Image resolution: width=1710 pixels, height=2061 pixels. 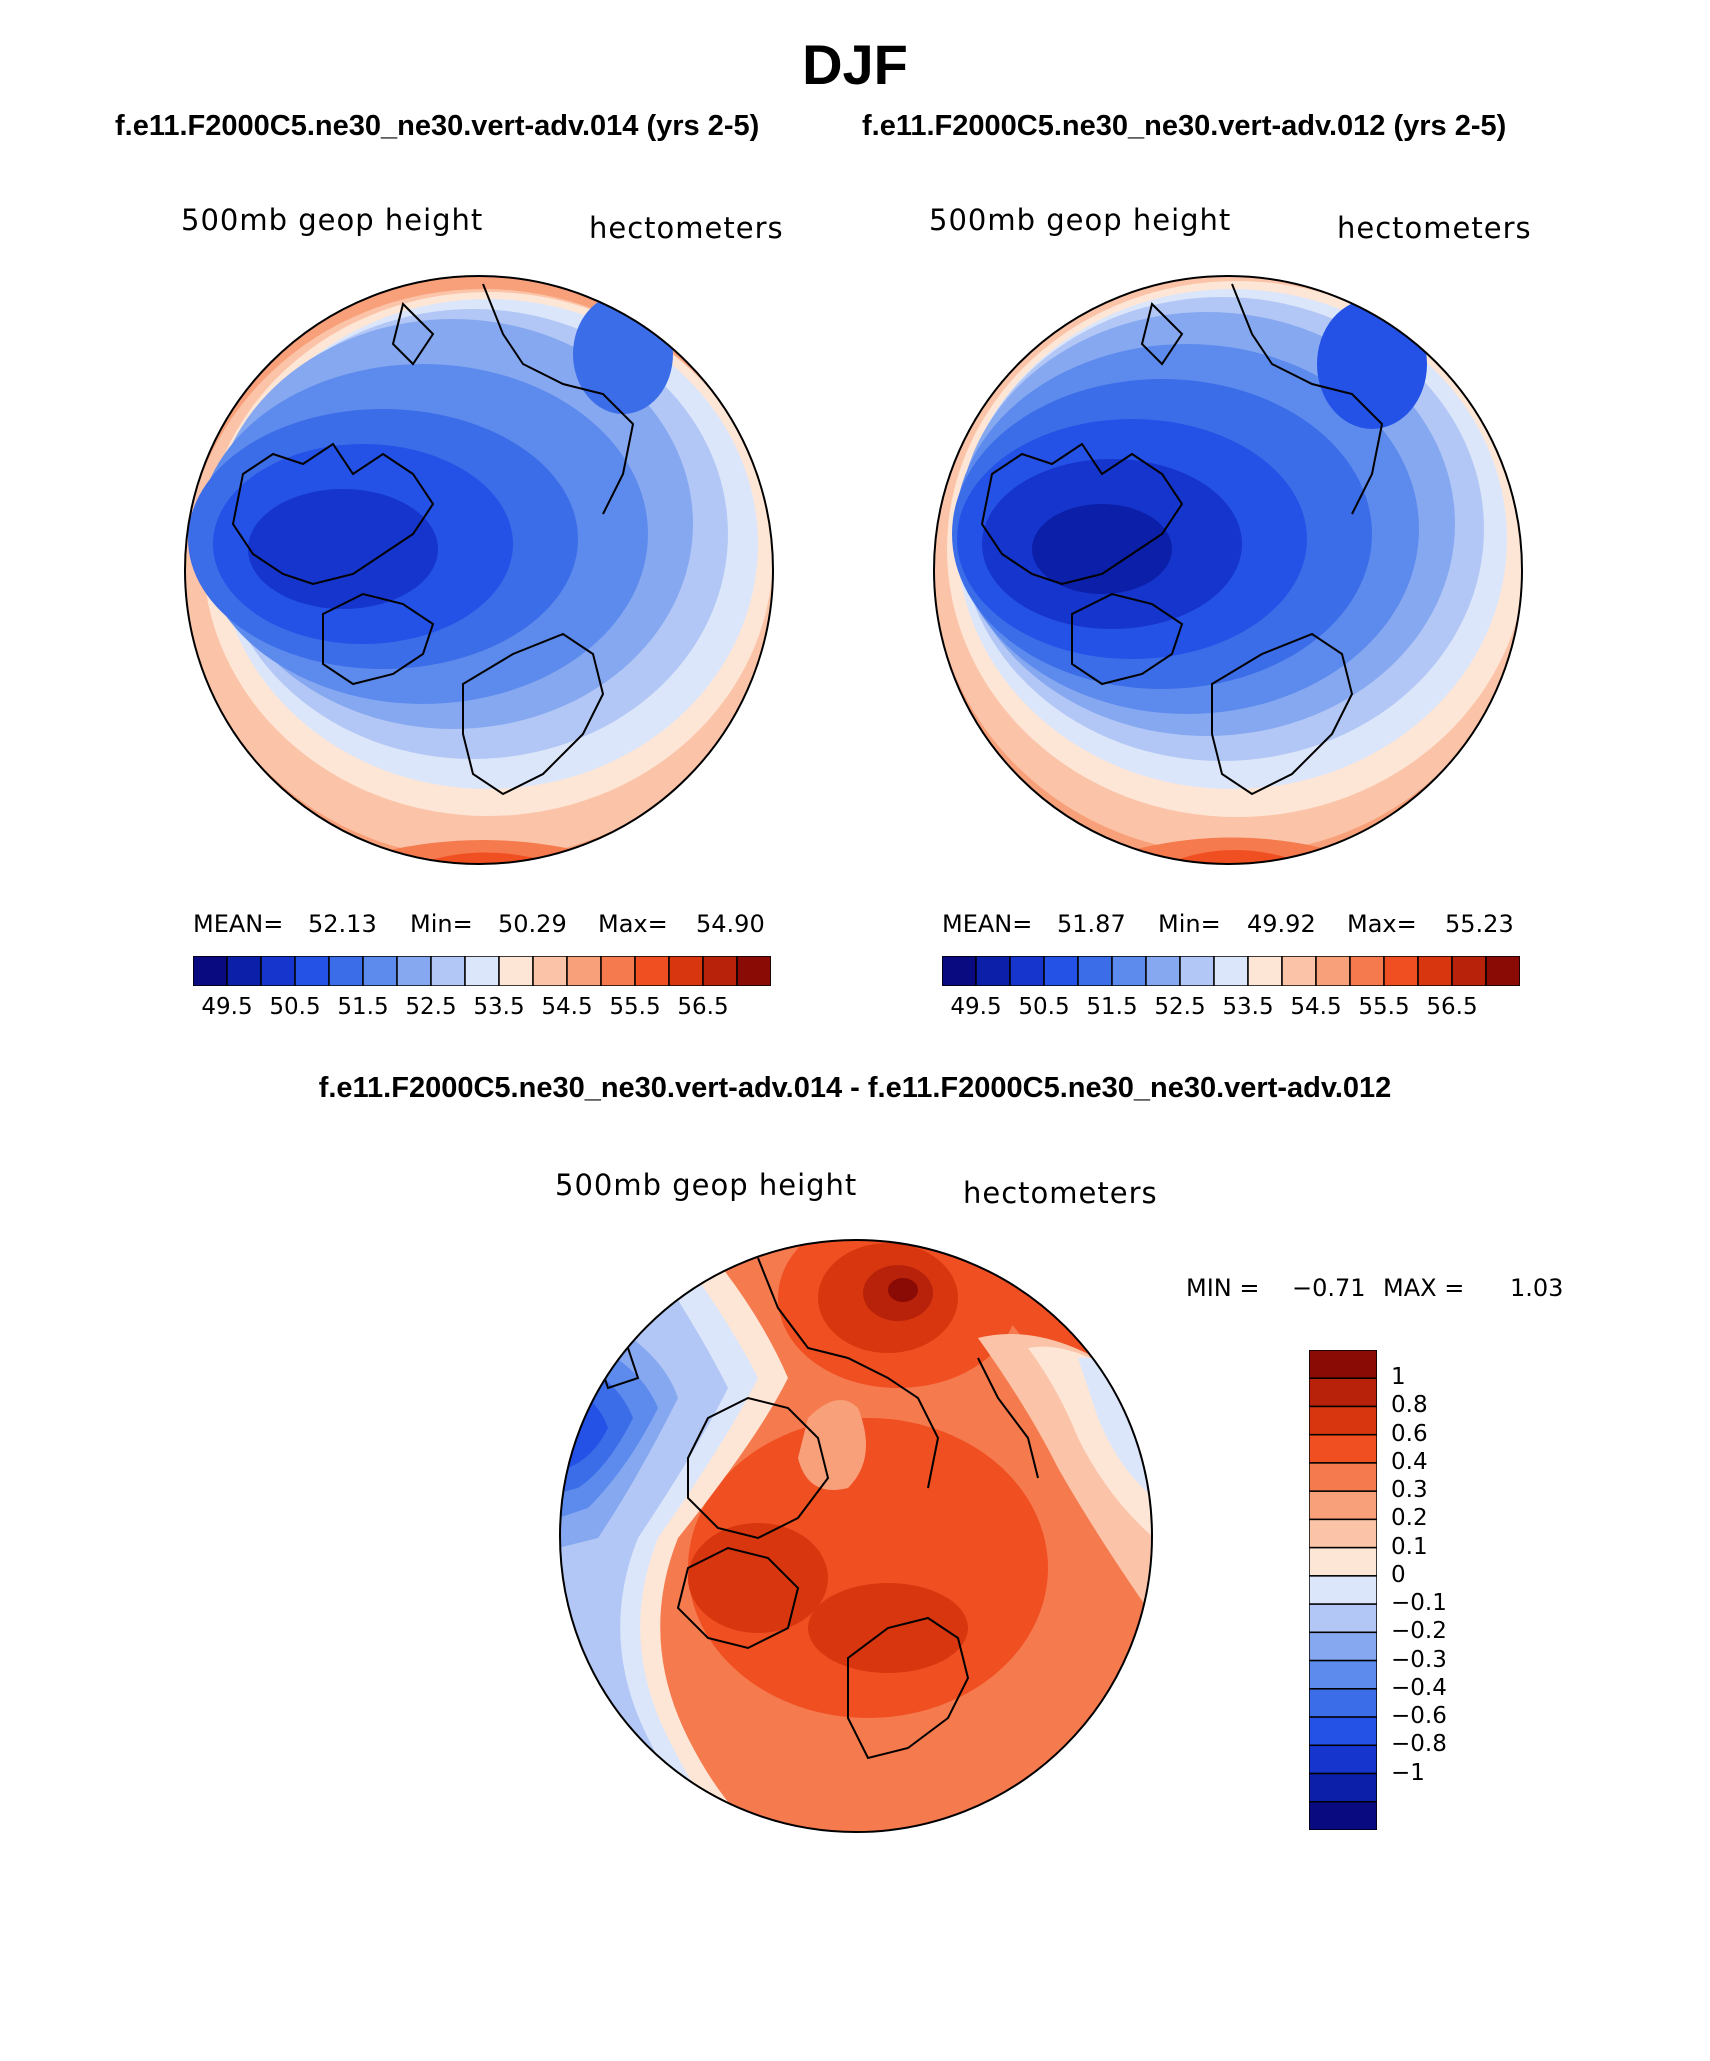 I want to click on diff-field-label: 500mb geop height, so click(x=706, y=1185).